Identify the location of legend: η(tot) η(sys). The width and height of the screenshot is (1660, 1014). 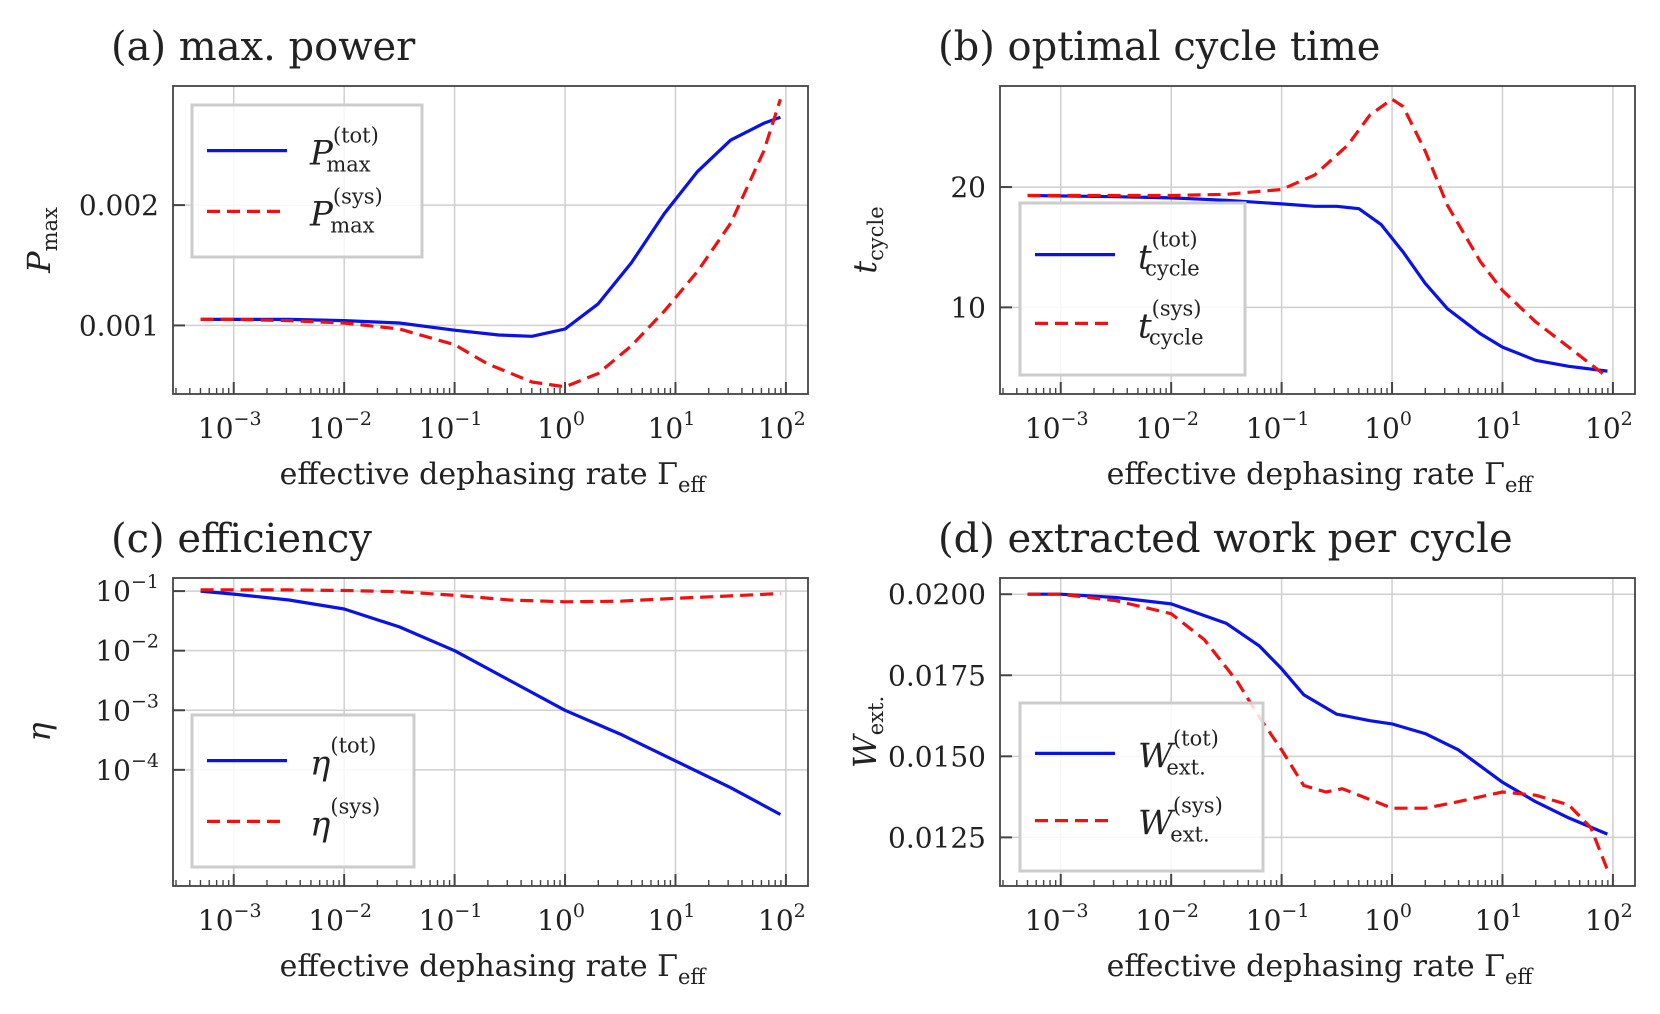
(303, 791).